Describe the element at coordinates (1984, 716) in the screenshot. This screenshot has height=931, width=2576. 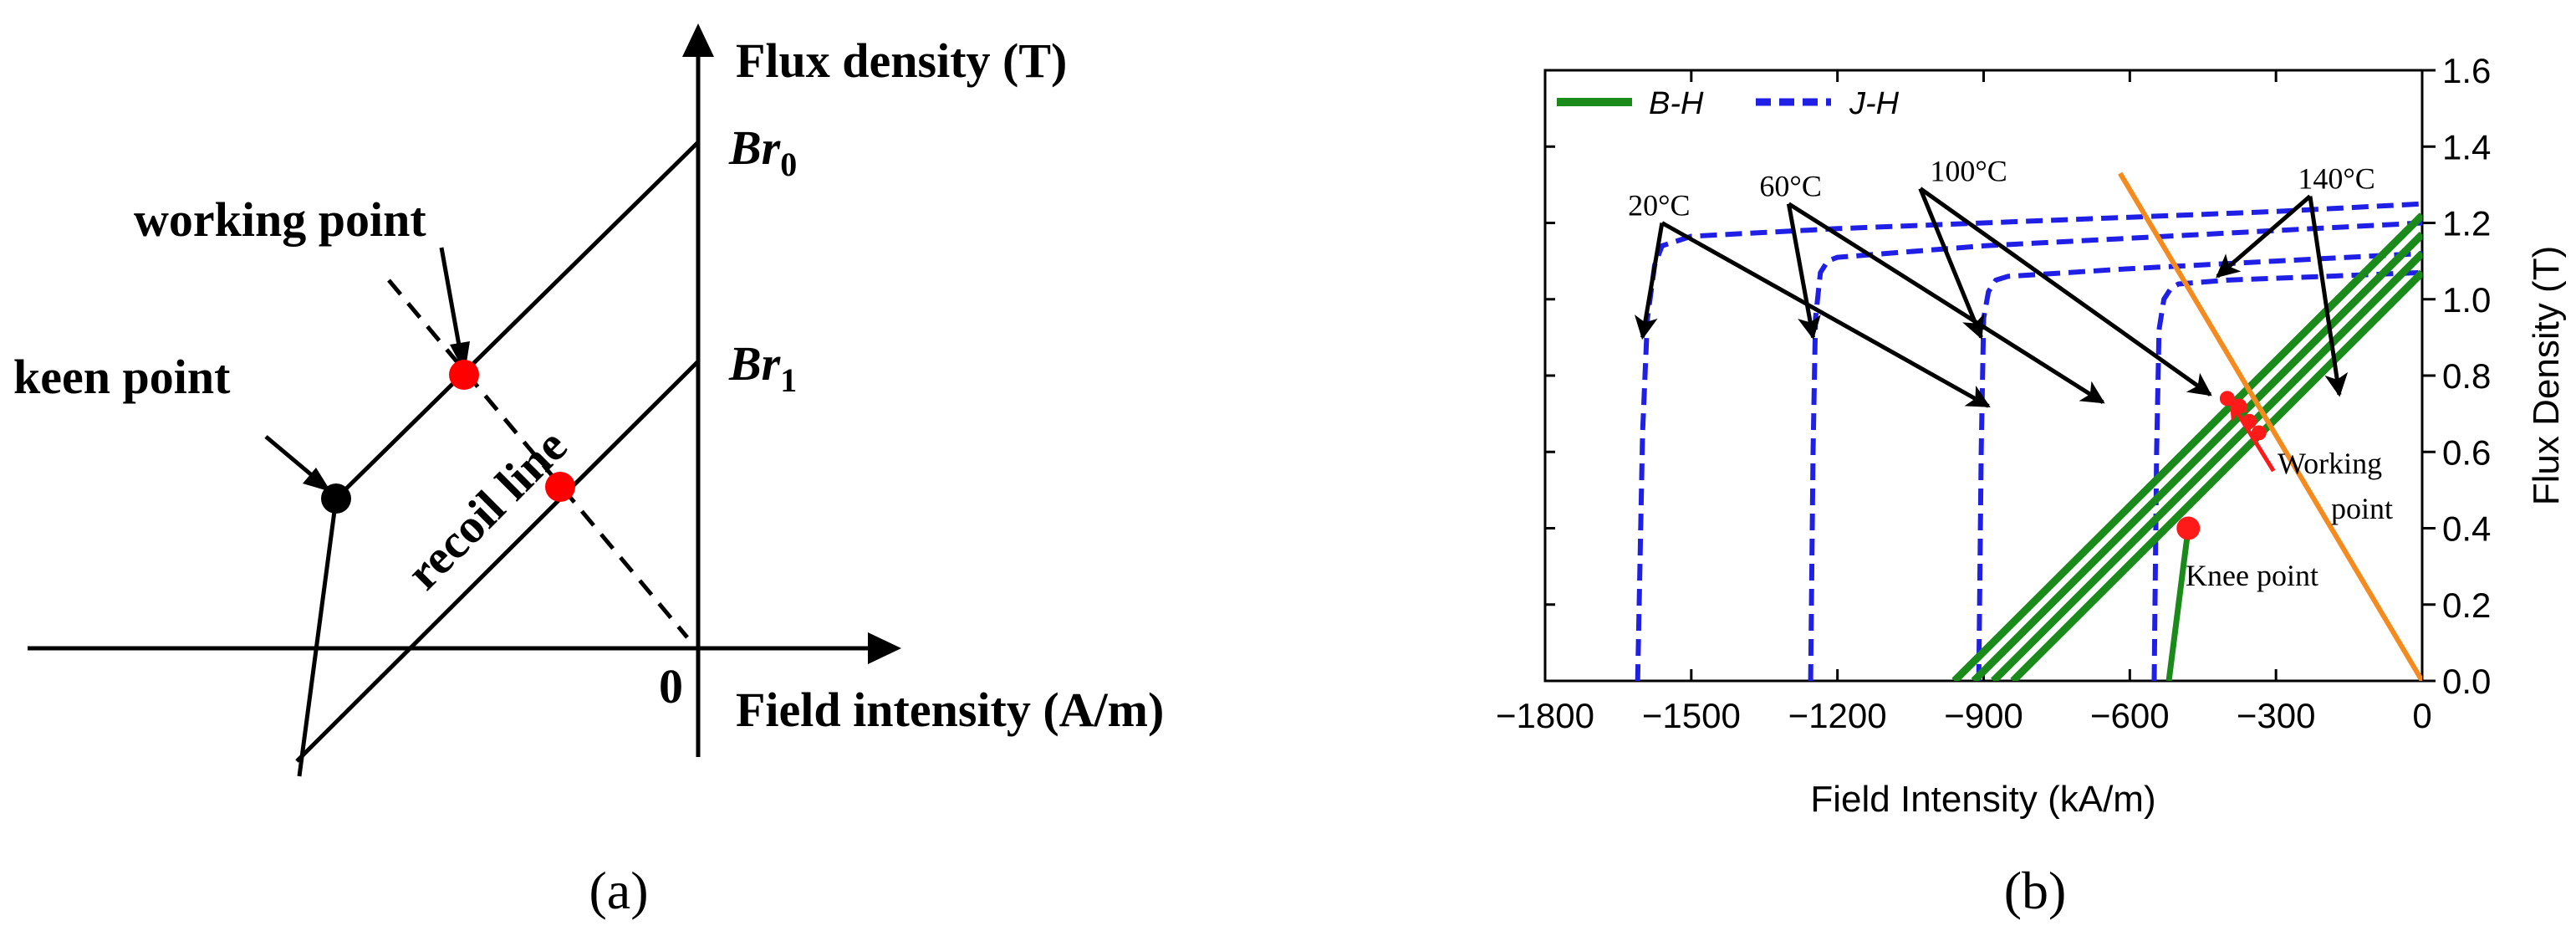
I see `b-x-tick-label: −900` at that location.